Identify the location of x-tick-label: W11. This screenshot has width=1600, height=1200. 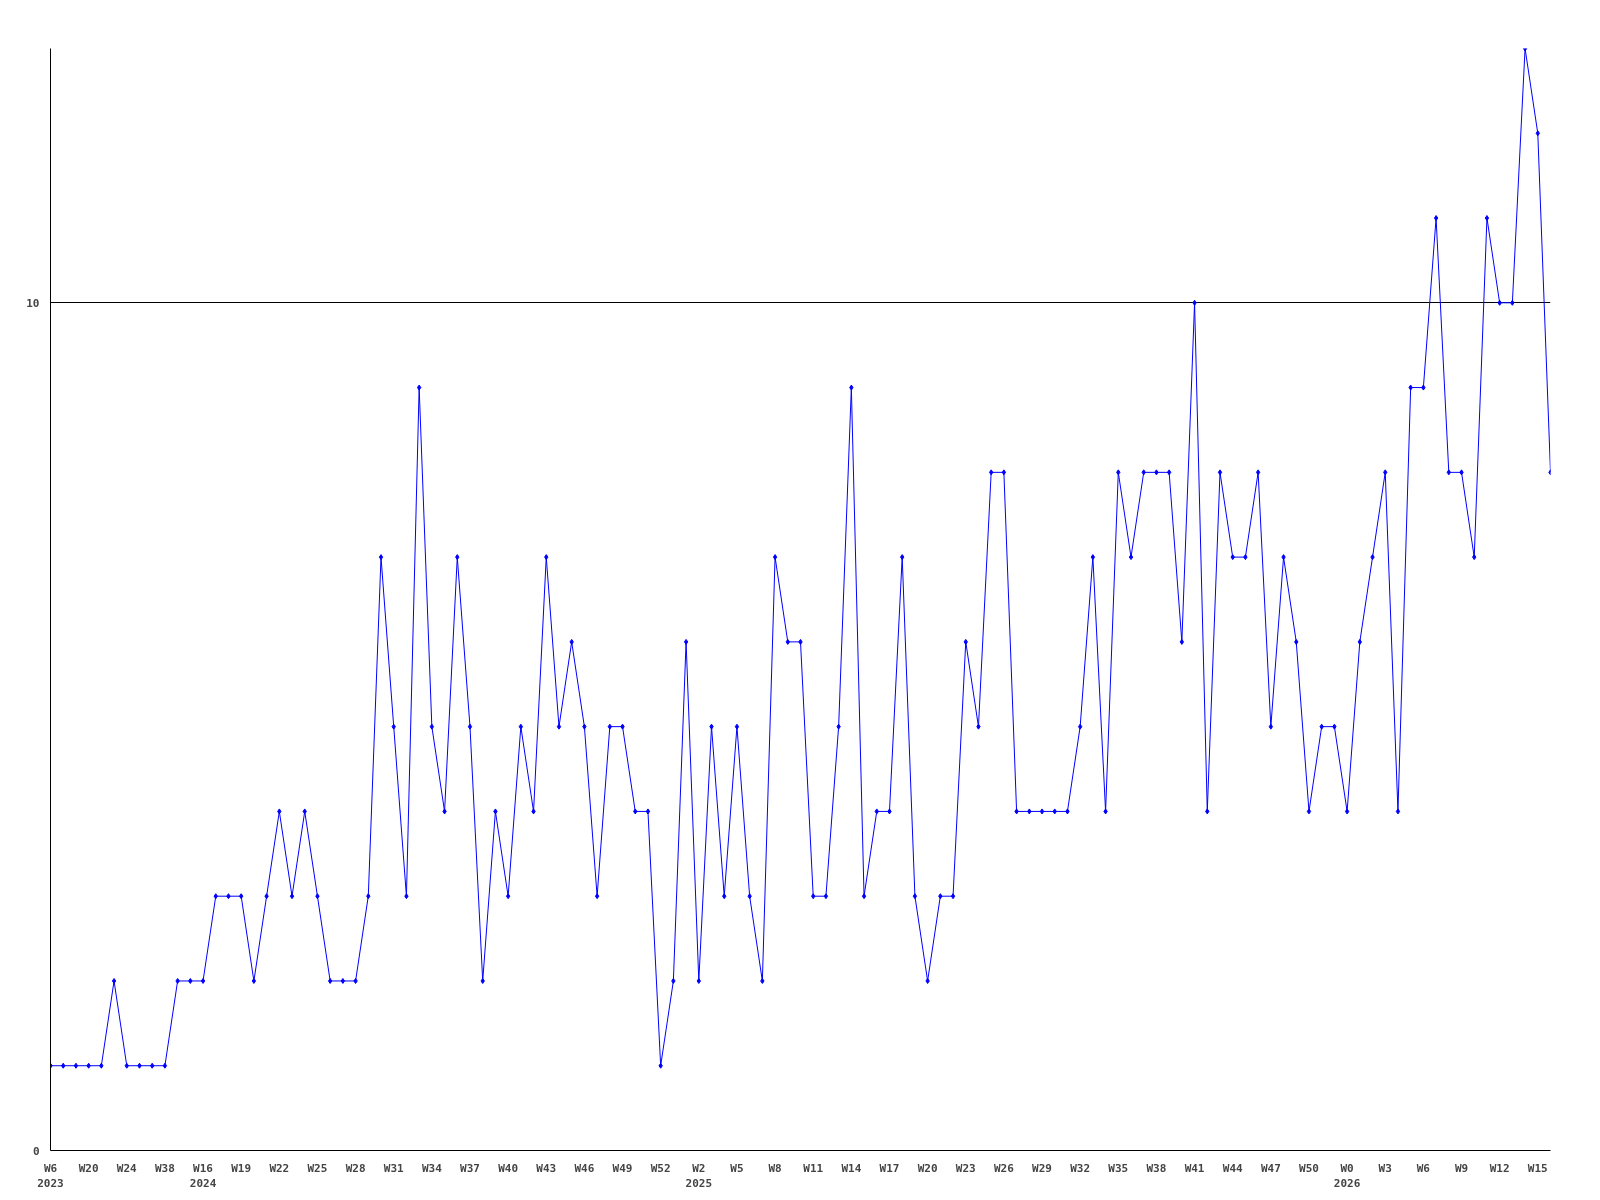
(813, 1168).